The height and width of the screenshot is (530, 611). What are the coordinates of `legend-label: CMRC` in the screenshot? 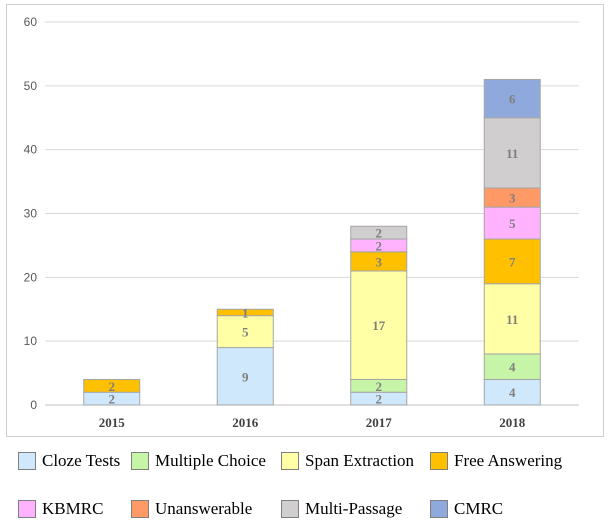 It's located at (479, 508).